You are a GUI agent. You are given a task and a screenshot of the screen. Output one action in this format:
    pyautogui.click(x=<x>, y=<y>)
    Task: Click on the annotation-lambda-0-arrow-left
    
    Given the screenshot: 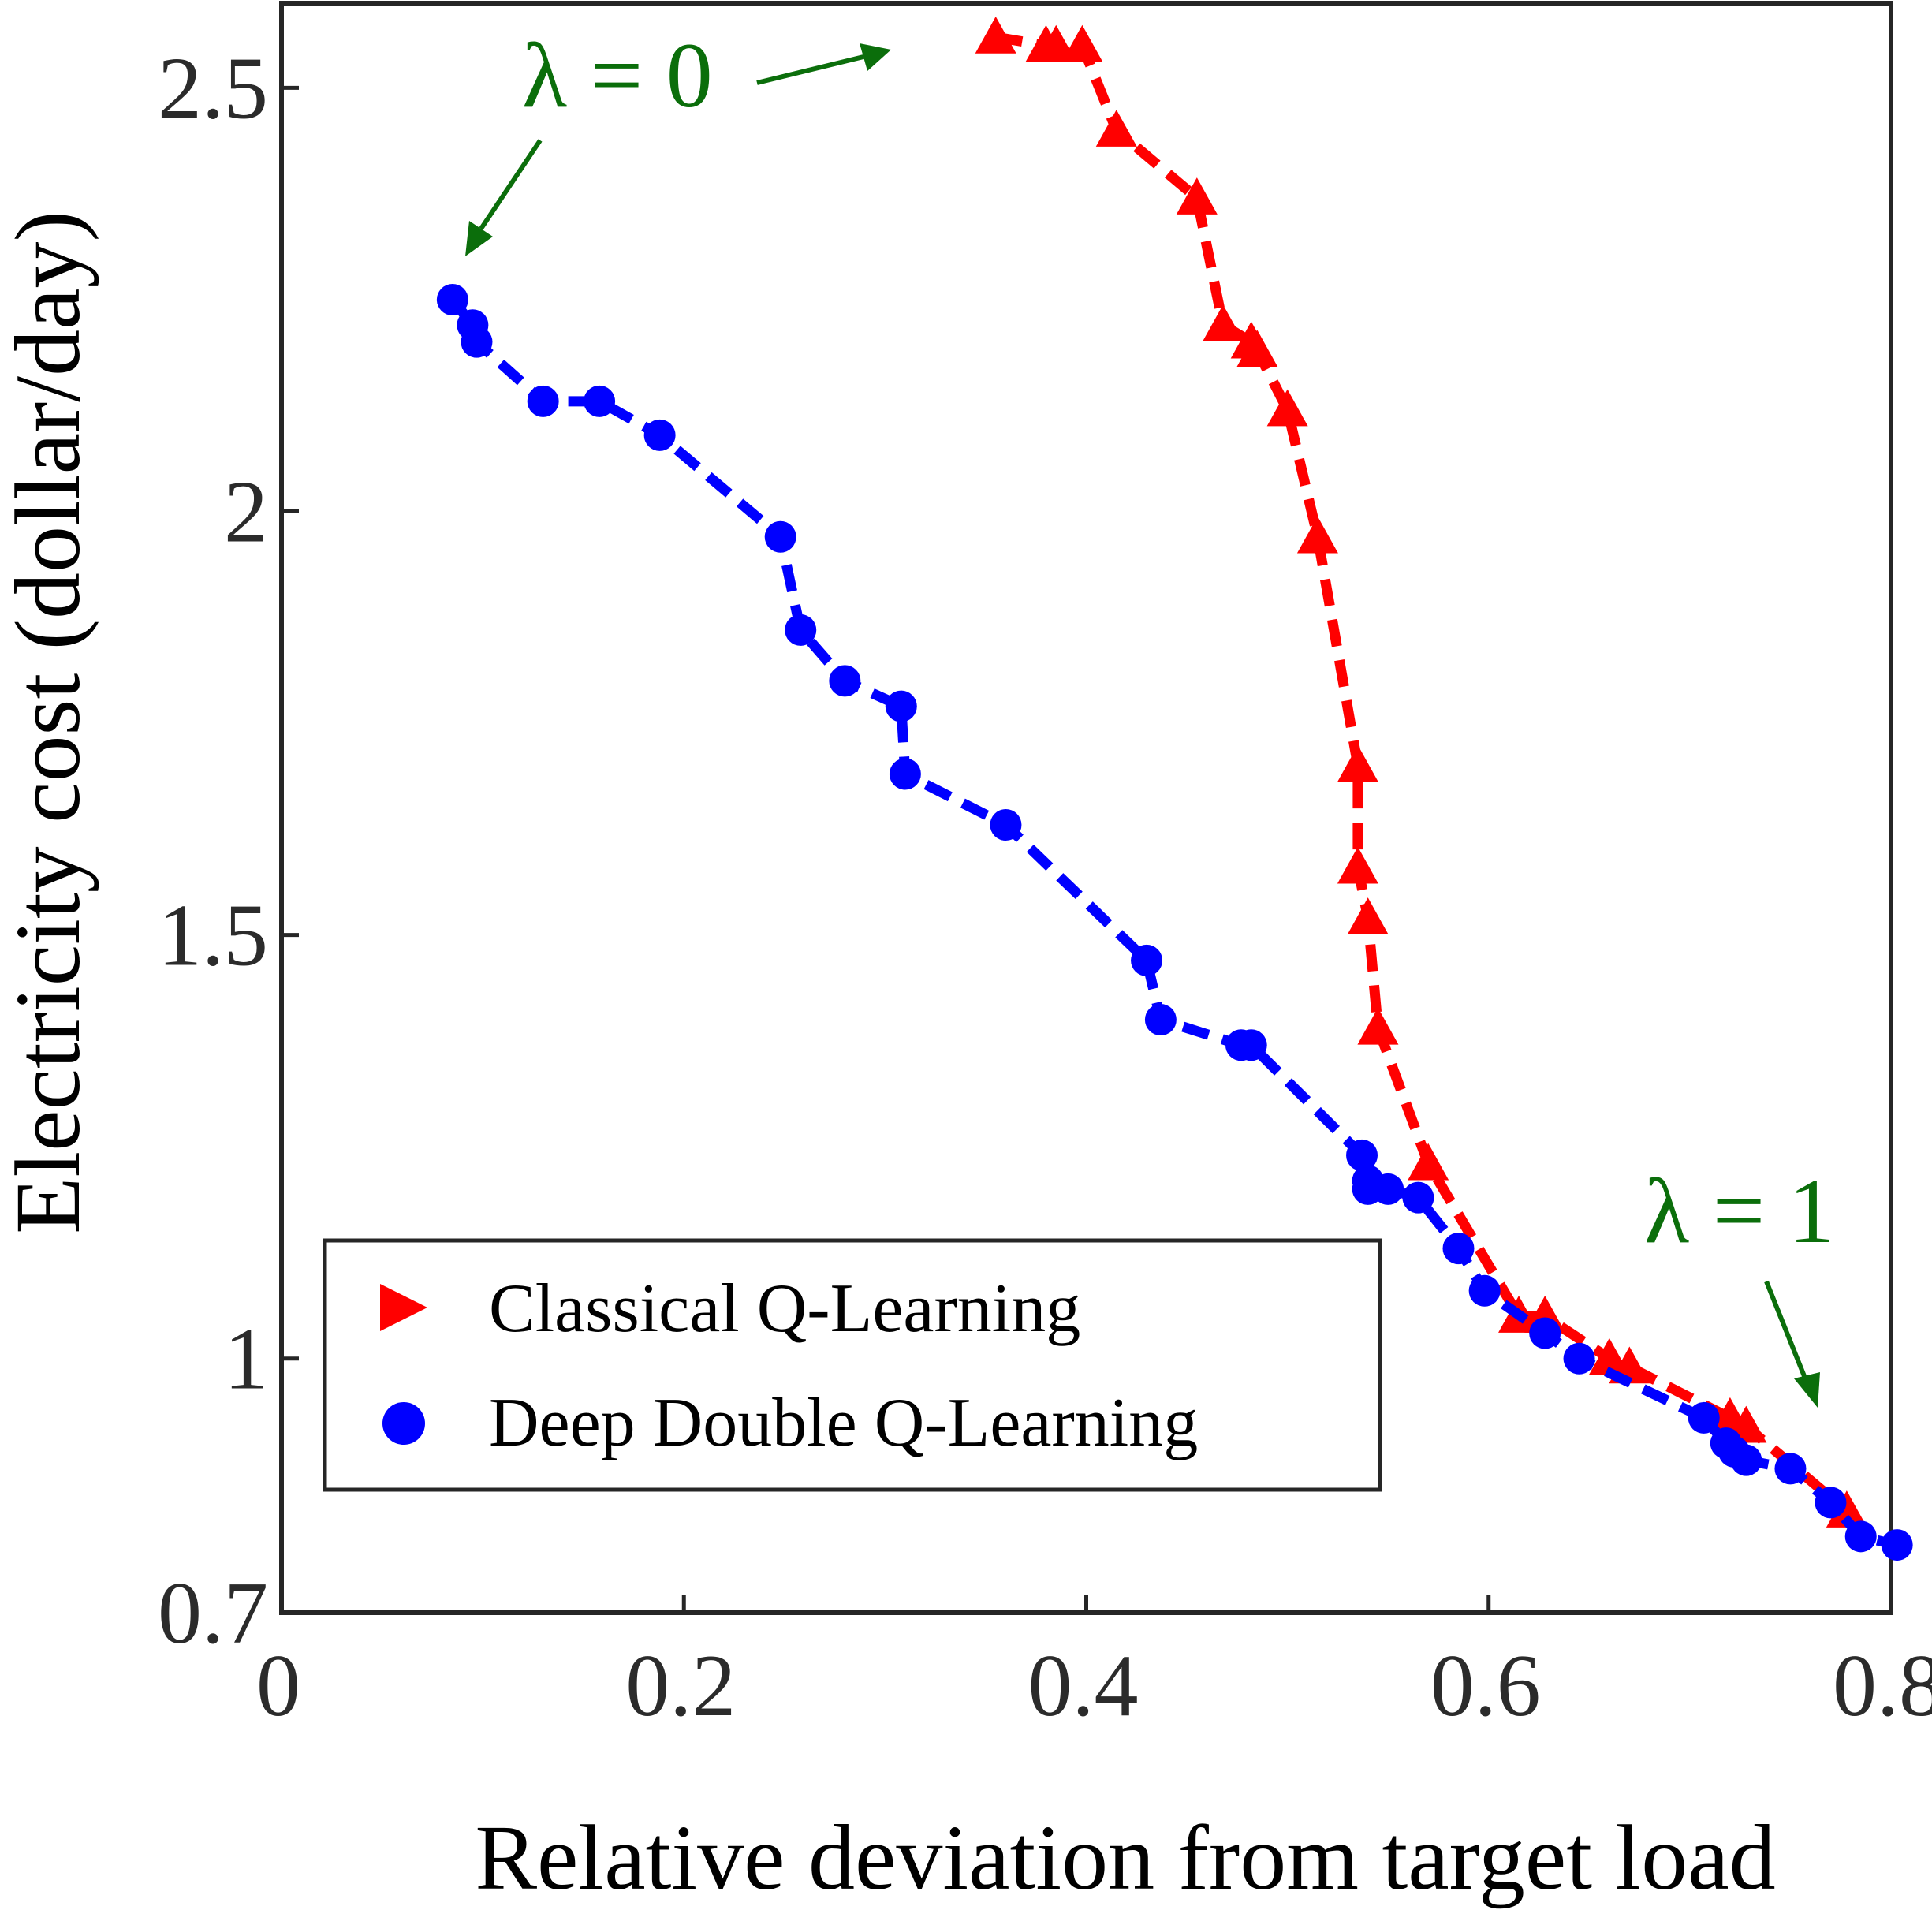 What is the action you would take?
    pyautogui.click(x=511, y=184)
    